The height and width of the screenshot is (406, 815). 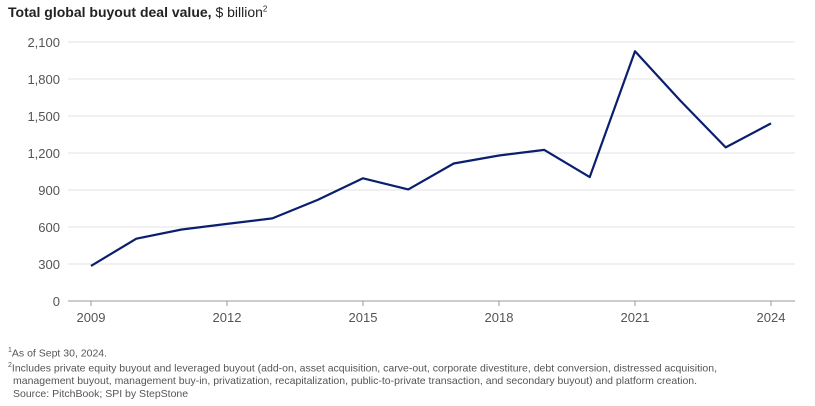 What do you see at coordinates (431, 313) in the screenshot?
I see `x-axis-ticks: 2009 2012 2015 2018 2021 2024` at bounding box center [431, 313].